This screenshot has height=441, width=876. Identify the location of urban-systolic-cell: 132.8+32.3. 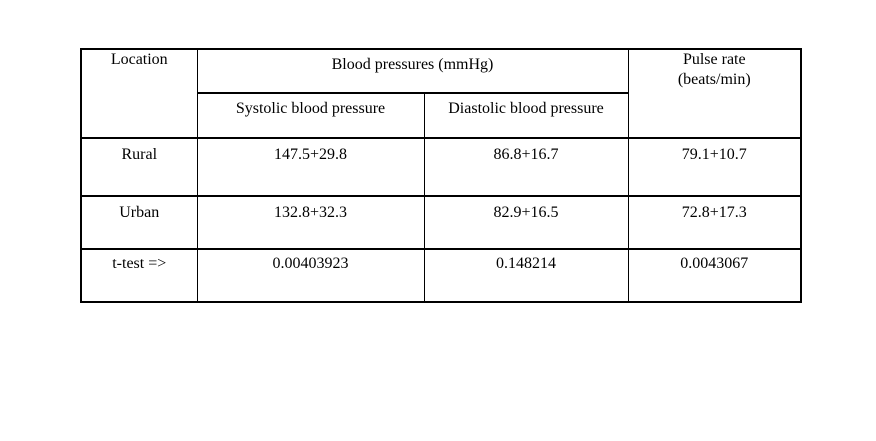
(310, 222).